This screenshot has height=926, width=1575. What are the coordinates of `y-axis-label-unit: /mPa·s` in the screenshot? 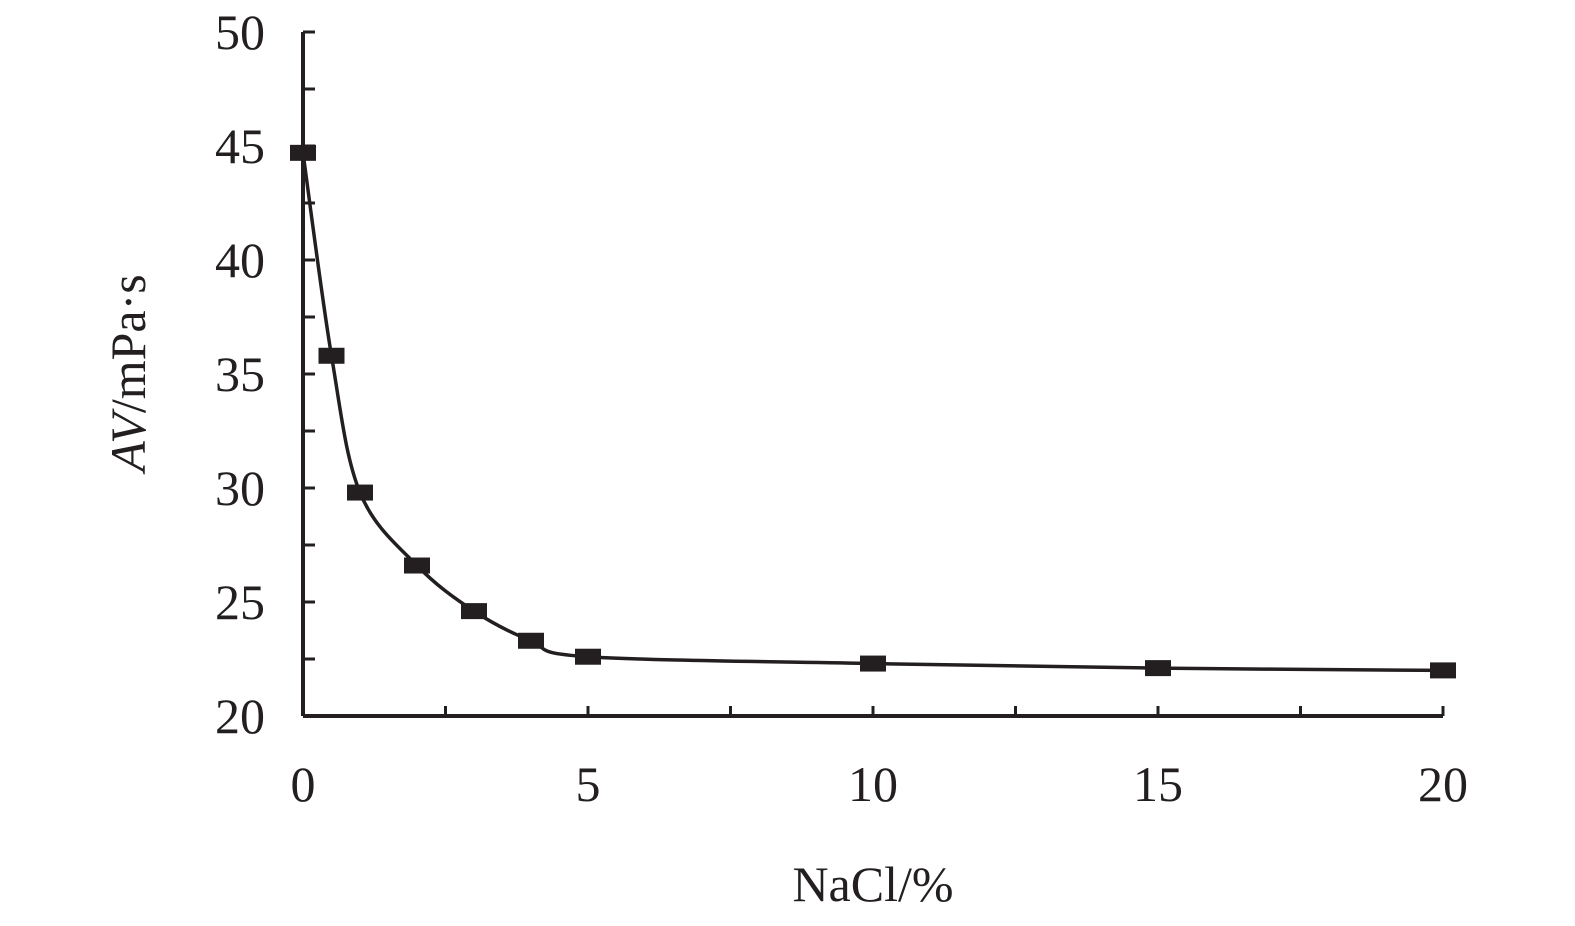 It's located at (128, 343).